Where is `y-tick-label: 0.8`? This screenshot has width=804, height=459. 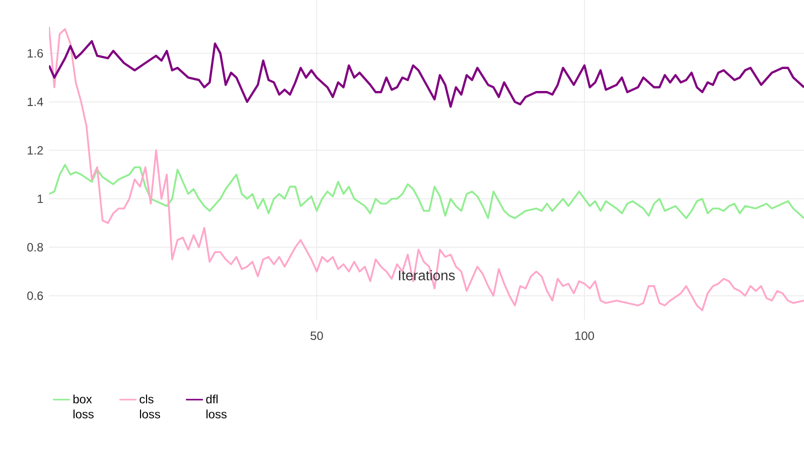 y-tick-label: 0.8 is located at coordinates (35, 247).